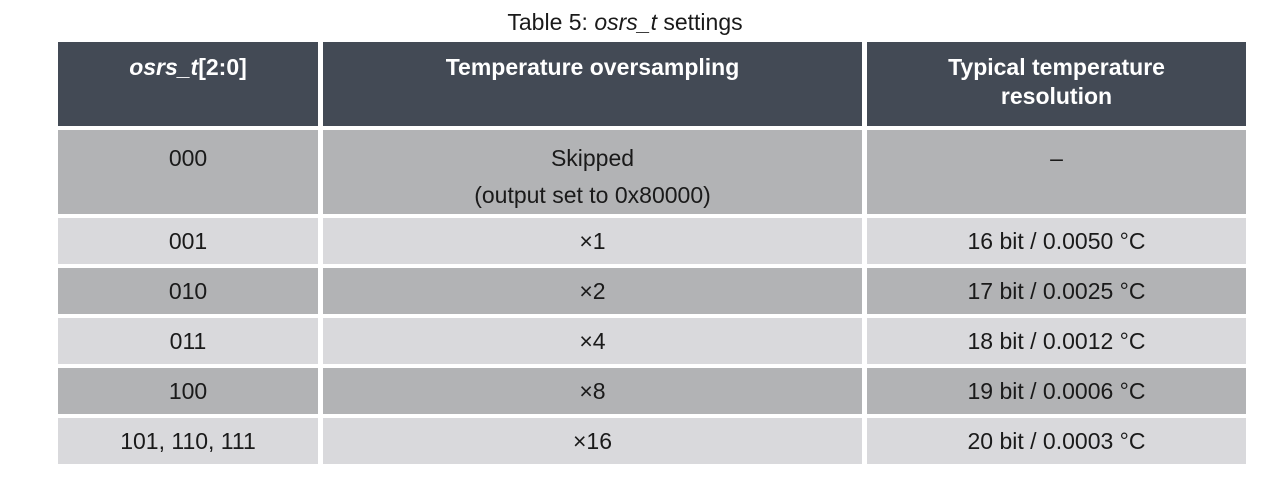 Image resolution: width=1273 pixels, height=478 pixels. Describe the element at coordinates (592, 84) in the screenshot. I see `header-oversampling: Temperature oversampling` at that location.